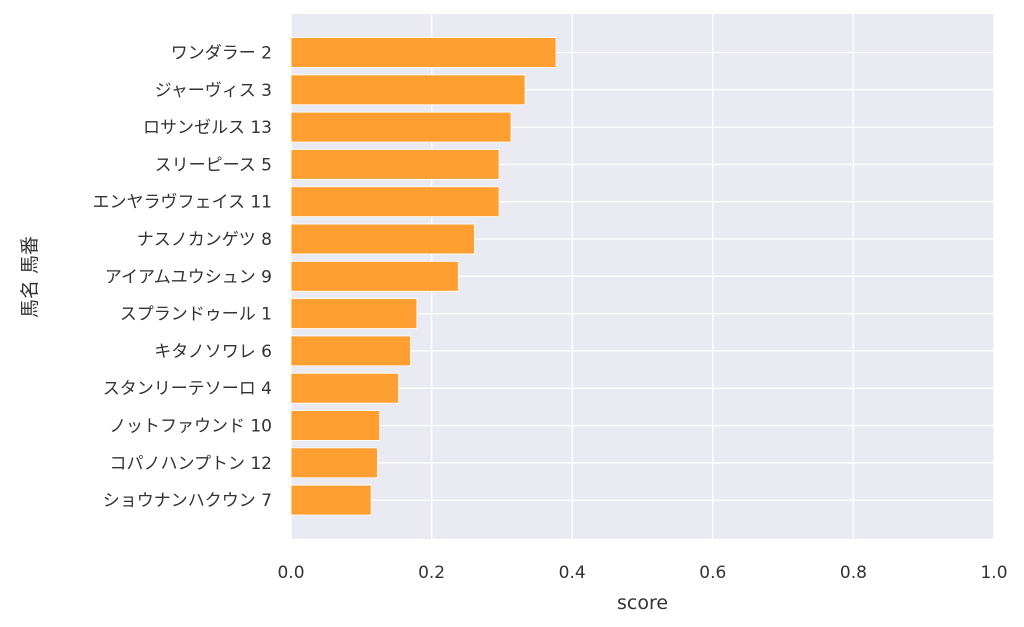 This screenshot has height=627, width=1024. Describe the element at coordinates (853, 573) in the screenshot. I see `x-tick-label: 0.8` at that location.